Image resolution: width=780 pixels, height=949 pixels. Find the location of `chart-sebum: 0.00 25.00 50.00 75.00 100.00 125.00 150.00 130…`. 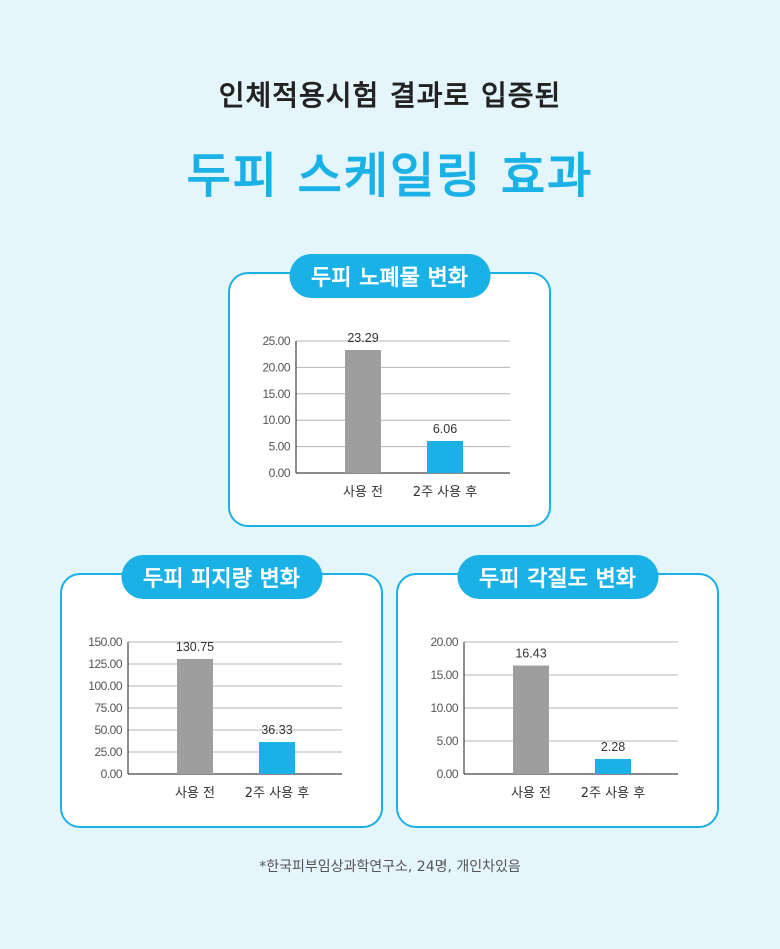

chart-sebum: 0.00 25.00 50.00 75.00 100.00 125.00 150.00 130… is located at coordinates (215, 718).